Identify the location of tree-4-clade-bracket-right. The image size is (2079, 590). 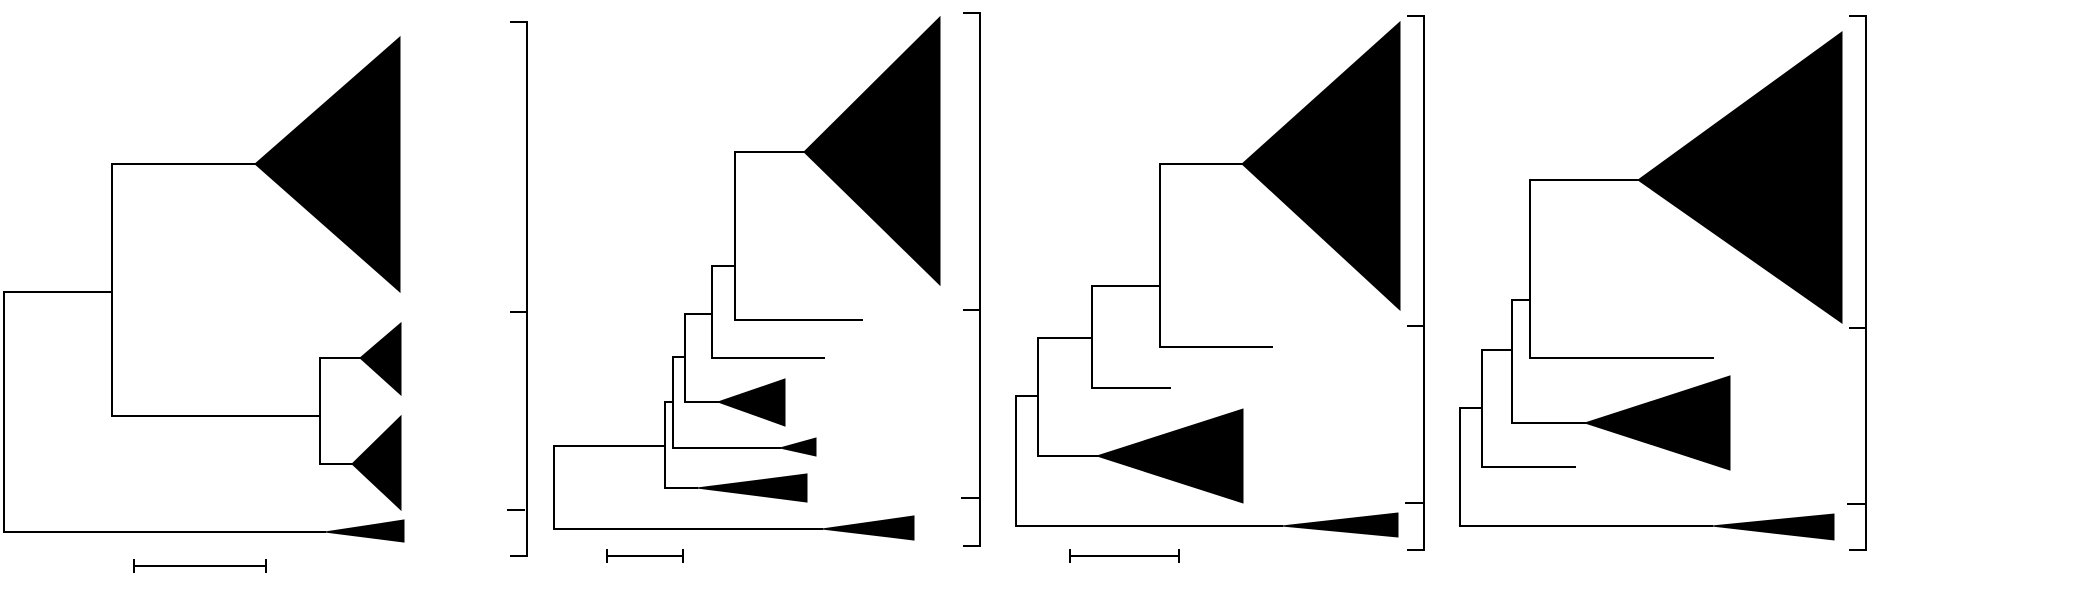
(1857, 283).